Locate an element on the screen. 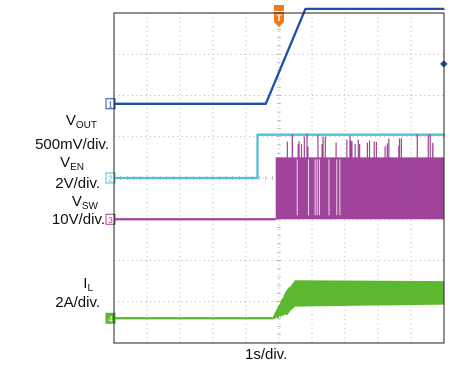 This screenshot has width=450, height=373. il-label-main: I is located at coordinates (85, 283).